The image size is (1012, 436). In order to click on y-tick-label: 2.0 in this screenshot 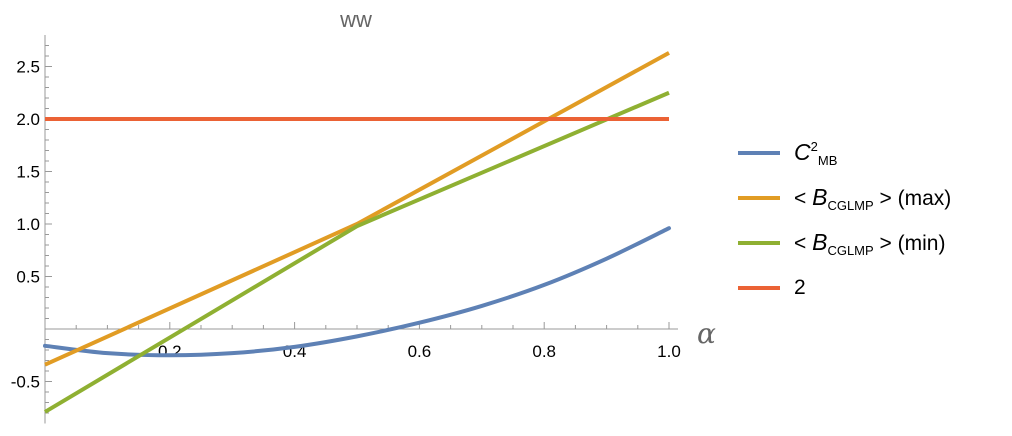, I will do `click(28, 119)`.